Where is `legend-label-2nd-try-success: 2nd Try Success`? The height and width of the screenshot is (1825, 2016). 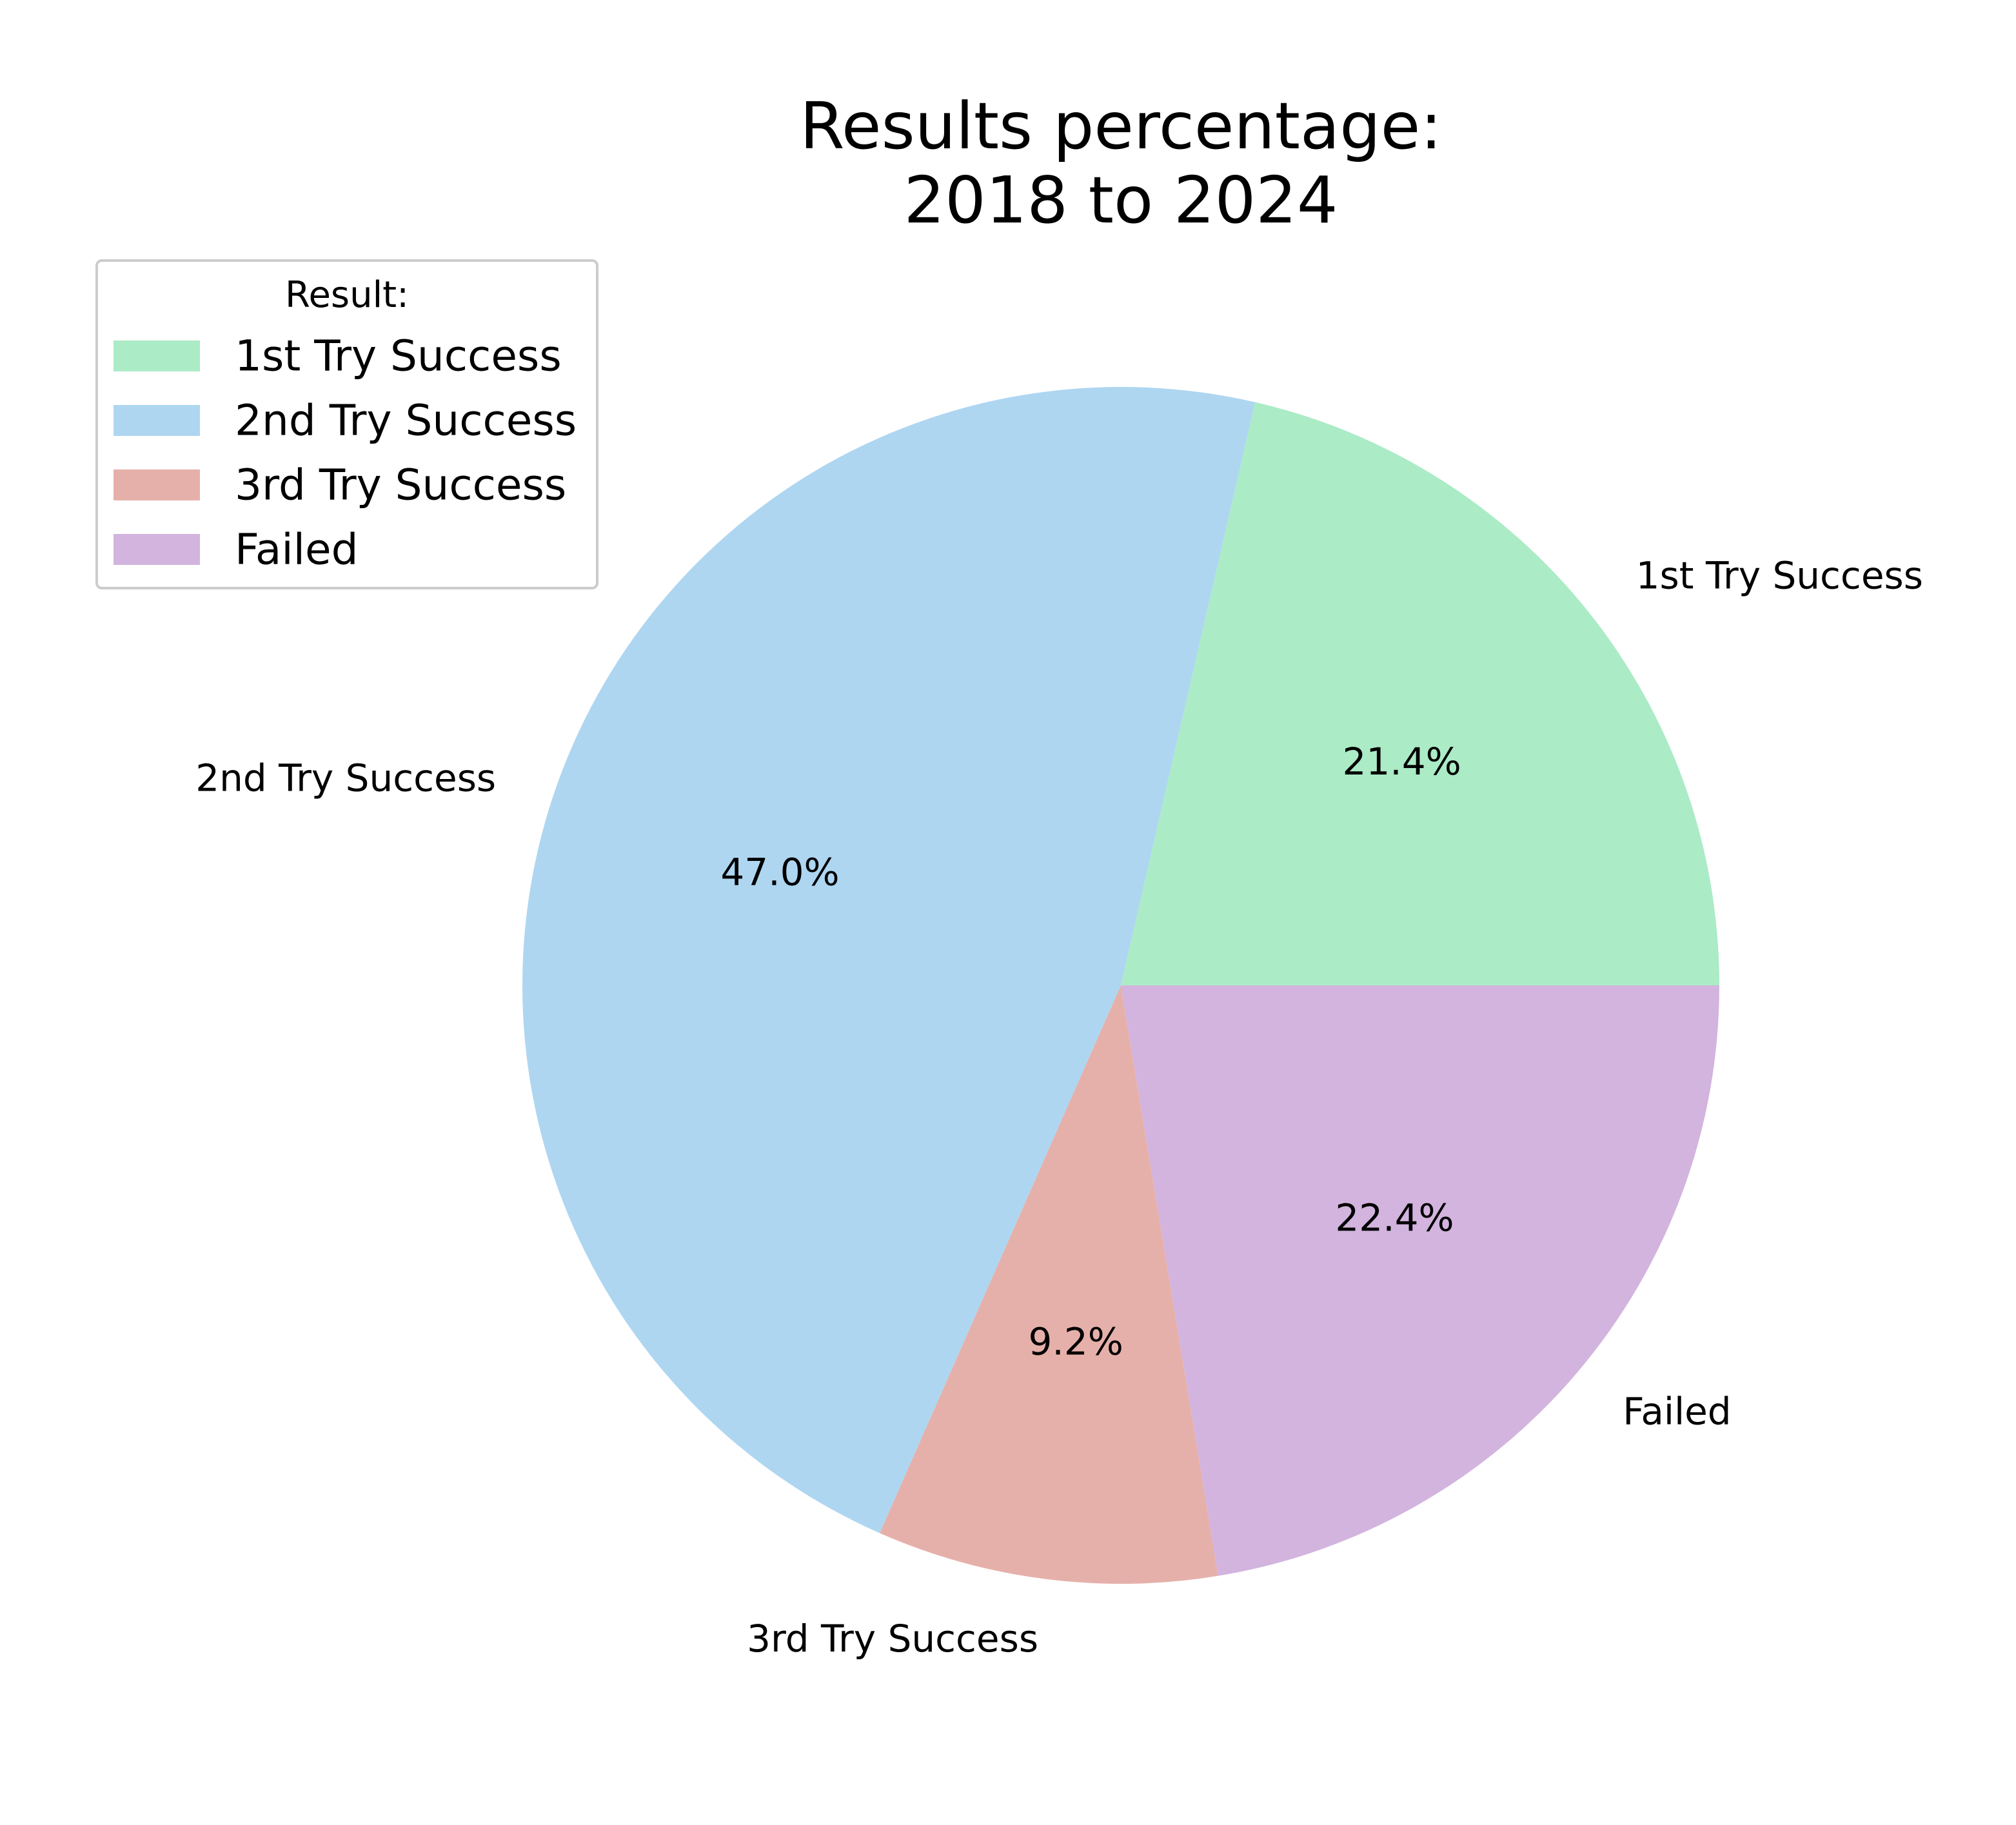
legend-label-2nd-try-success: 2nd Try Success is located at coordinates (406, 421).